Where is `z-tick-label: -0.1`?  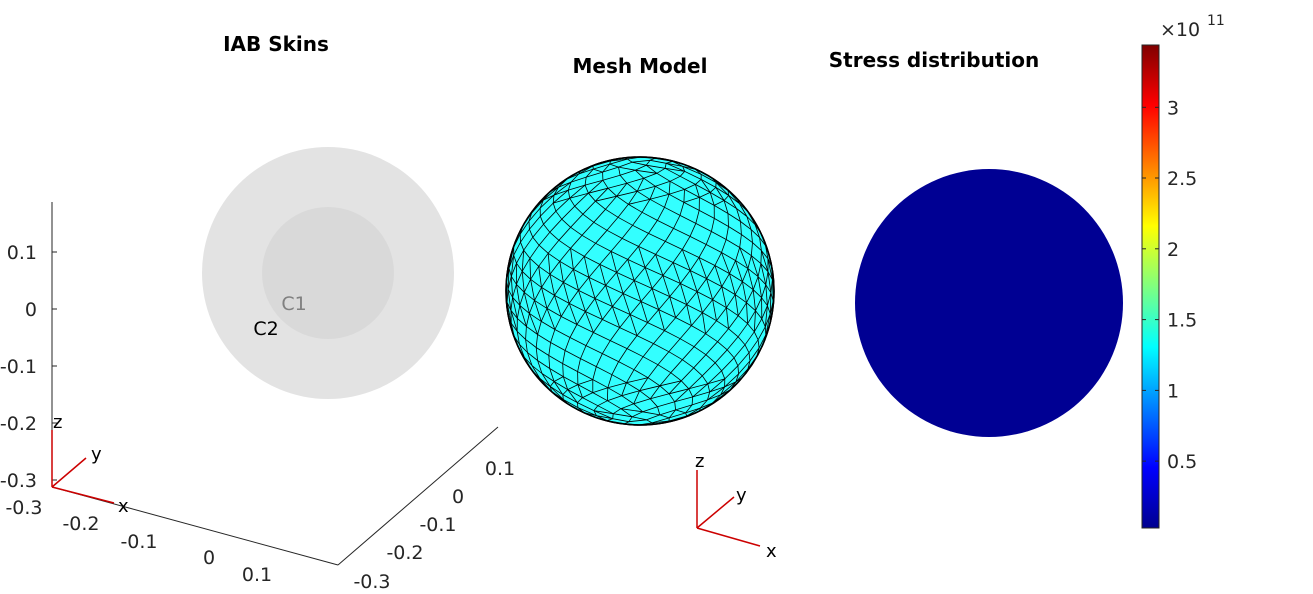
z-tick-label: -0.1 is located at coordinates (18, 367).